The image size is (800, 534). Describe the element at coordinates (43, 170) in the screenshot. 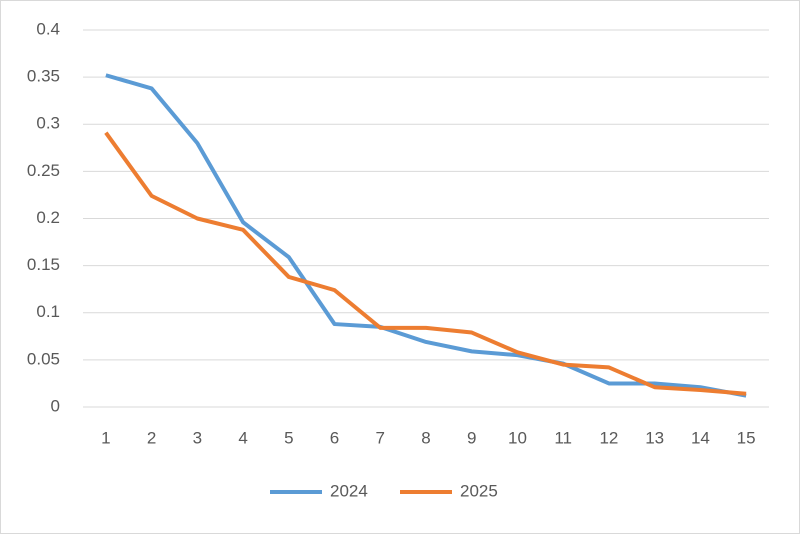

I see `y-tick-label: 0.25` at that location.